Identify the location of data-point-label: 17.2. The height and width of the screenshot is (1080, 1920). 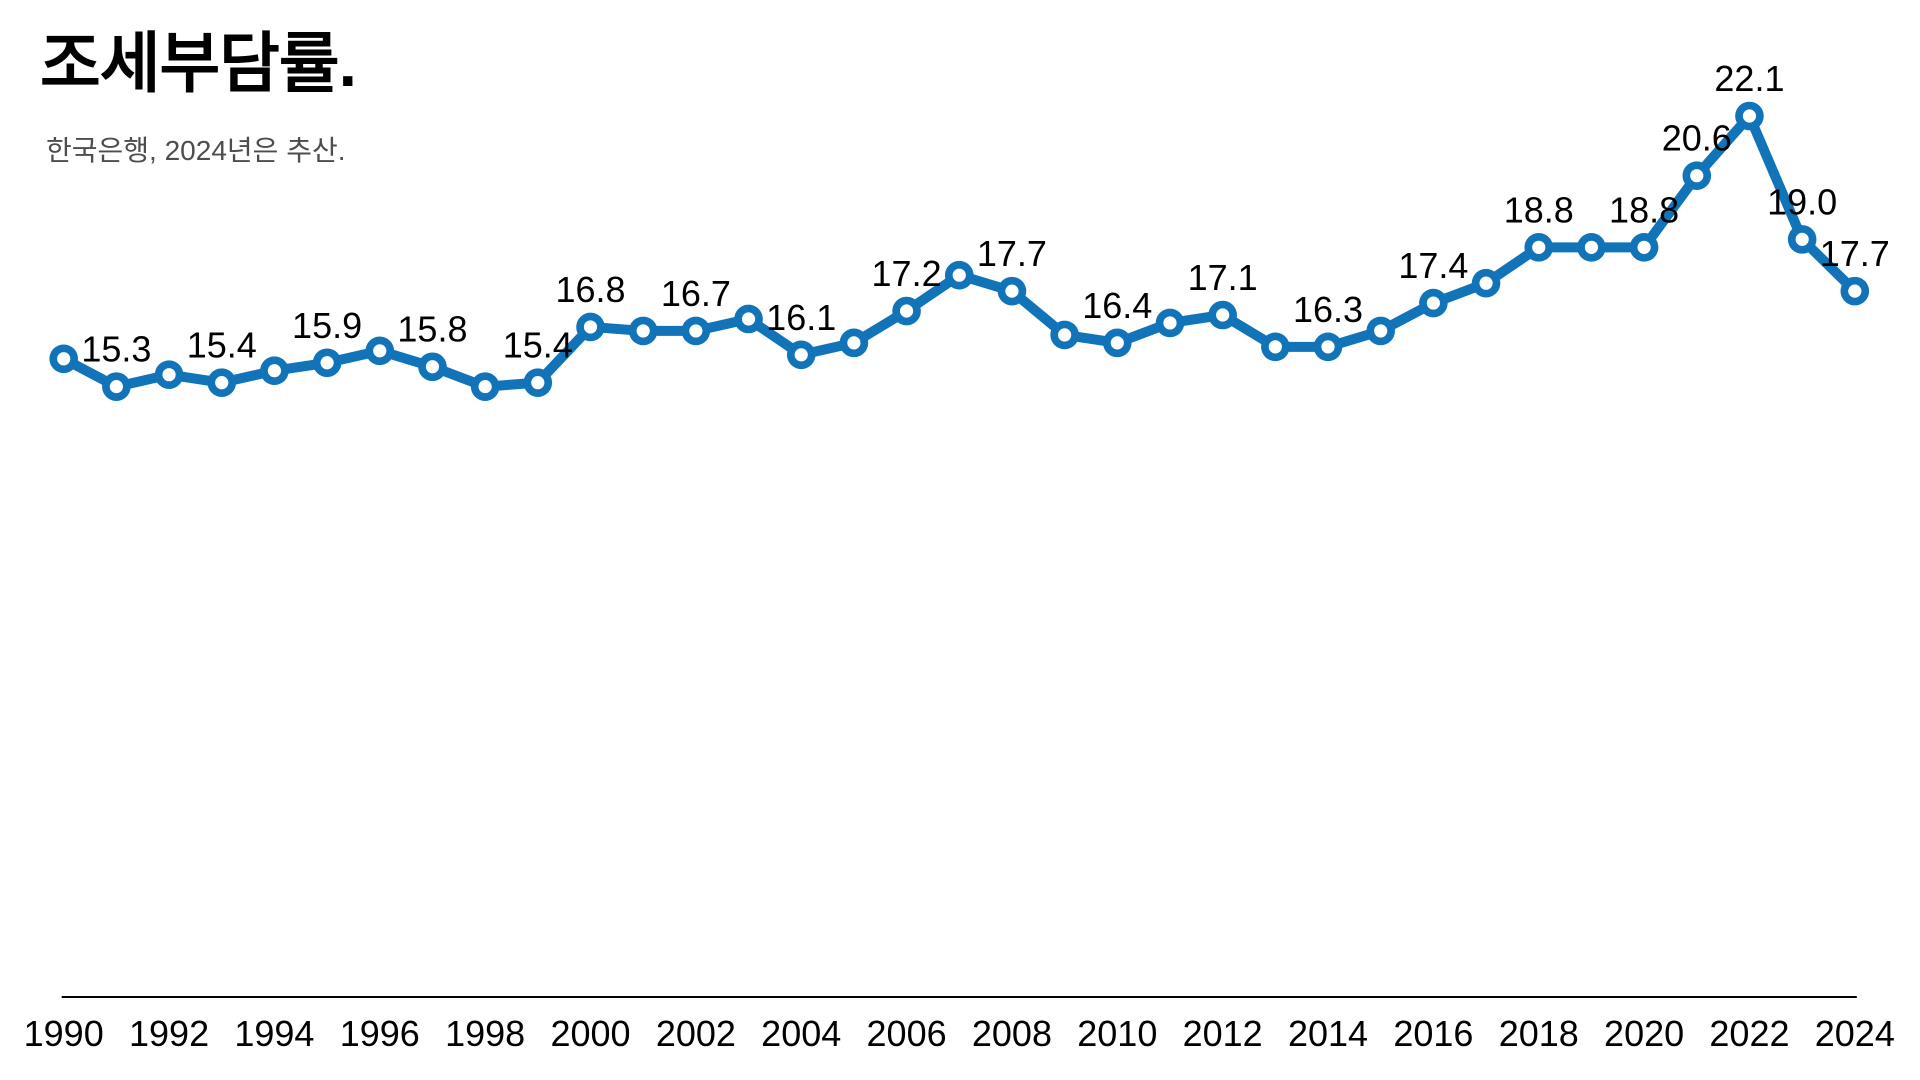
(907, 273).